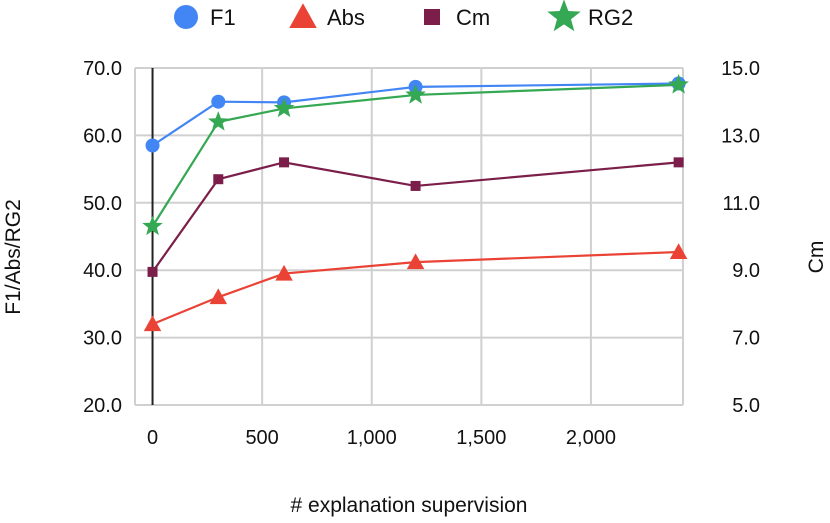 This screenshot has height=523, width=830. I want to click on y-left-tick-label: 40.0, so click(102, 271).